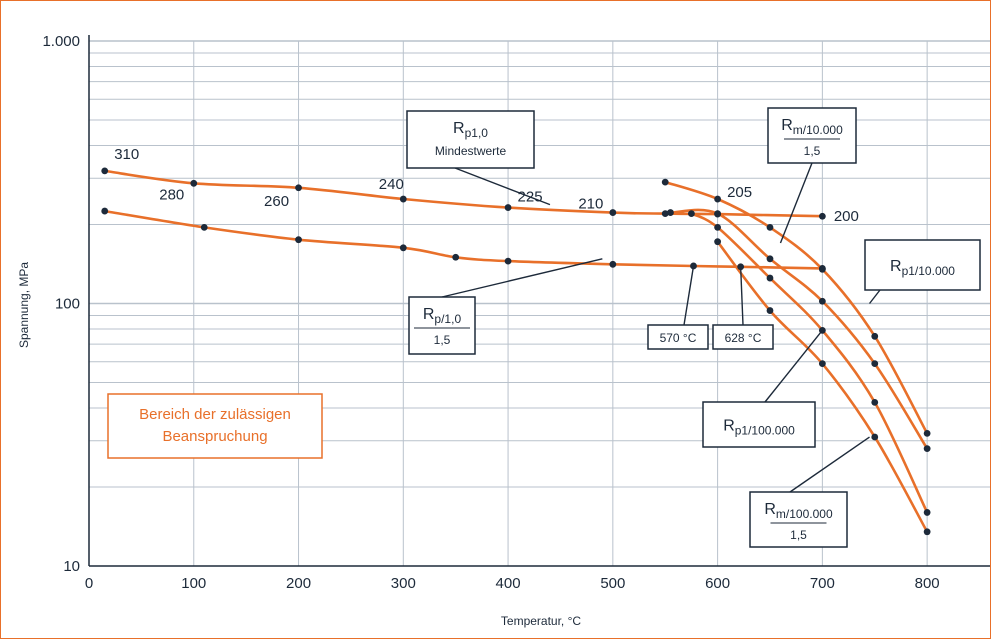 This screenshot has width=991, height=639. Describe the element at coordinates (24, 305) in the screenshot. I see `y-axis-label: Spannung, MPa` at that location.